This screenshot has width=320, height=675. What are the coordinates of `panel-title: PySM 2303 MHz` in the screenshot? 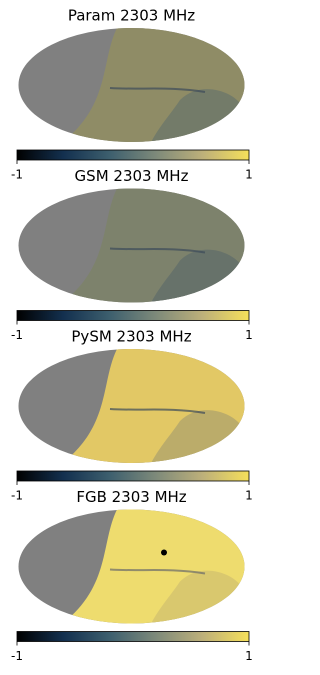 It's located at (131, 337).